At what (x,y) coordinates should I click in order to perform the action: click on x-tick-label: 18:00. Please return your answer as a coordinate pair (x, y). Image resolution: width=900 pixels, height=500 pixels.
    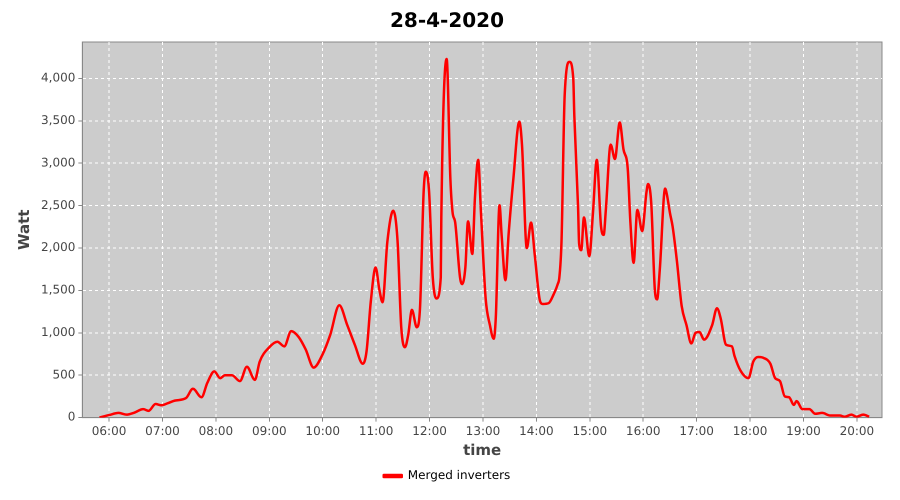
    Looking at the image, I should click on (750, 431).